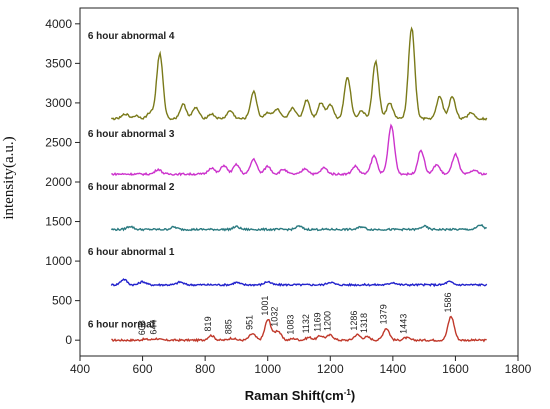  What do you see at coordinates (205, 369) in the screenshot?
I see `x-tick-label: 800` at bounding box center [205, 369].